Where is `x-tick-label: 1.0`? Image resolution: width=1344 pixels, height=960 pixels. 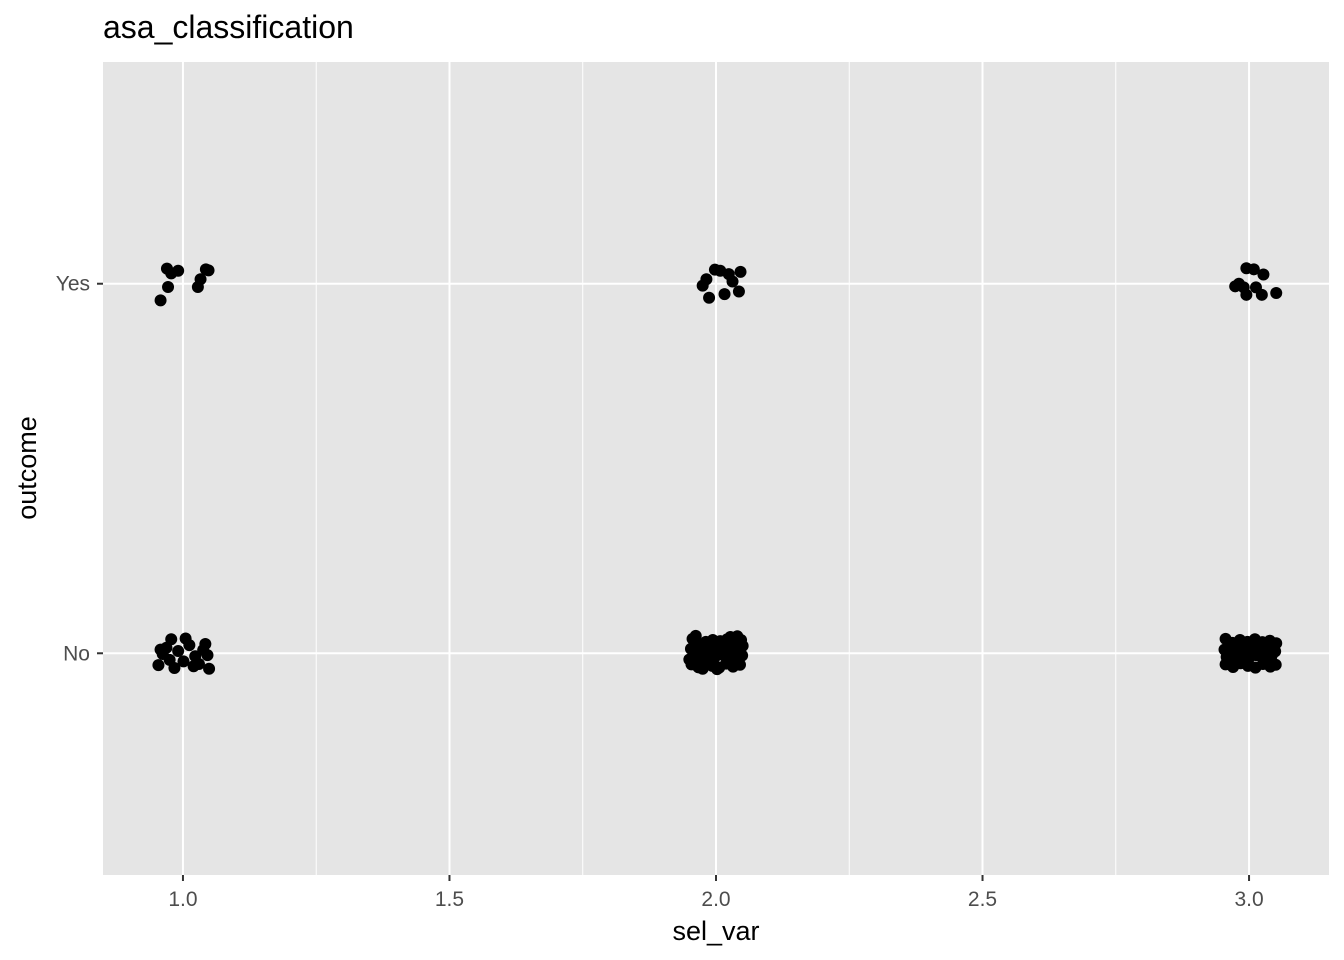
x-tick-label: 1.0 is located at coordinates (182, 899).